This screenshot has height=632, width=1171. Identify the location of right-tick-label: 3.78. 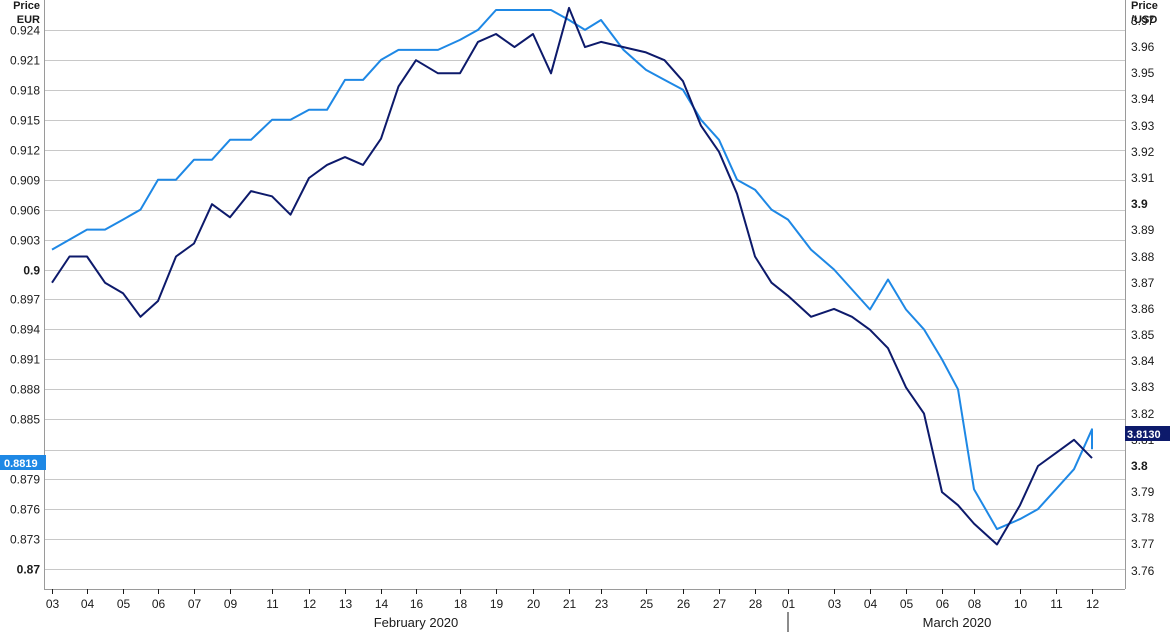
(1143, 518).